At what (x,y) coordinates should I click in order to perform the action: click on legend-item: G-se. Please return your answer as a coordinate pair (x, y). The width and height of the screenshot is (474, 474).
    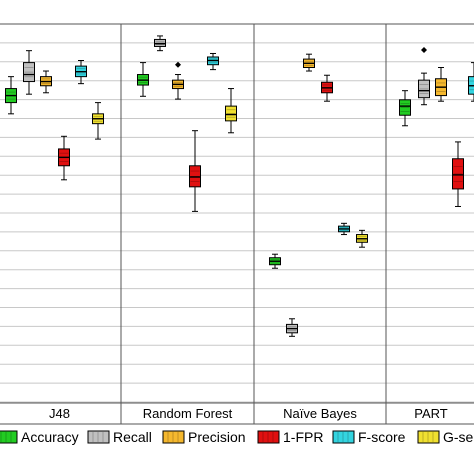
    Looking at the image, I should click on (445, 437).